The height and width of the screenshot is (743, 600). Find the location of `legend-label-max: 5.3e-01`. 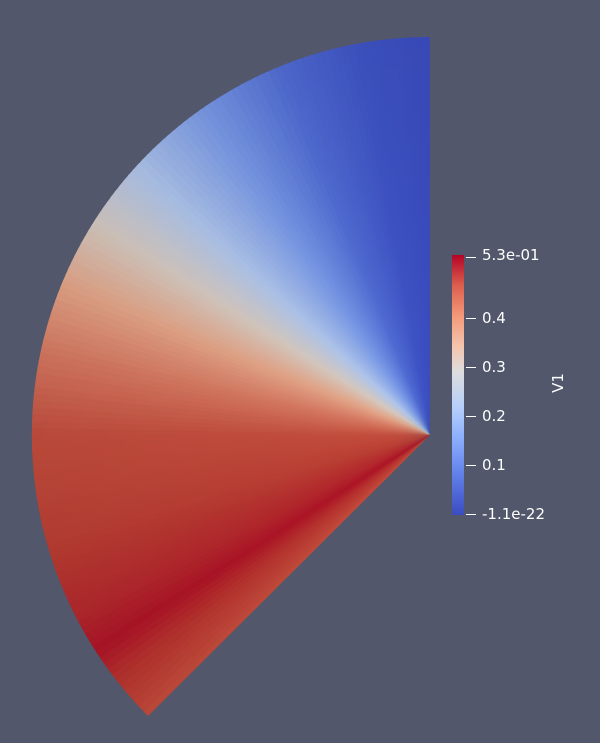

legend-label-max: 5.3e-01 is located at coordinates (511, 255).